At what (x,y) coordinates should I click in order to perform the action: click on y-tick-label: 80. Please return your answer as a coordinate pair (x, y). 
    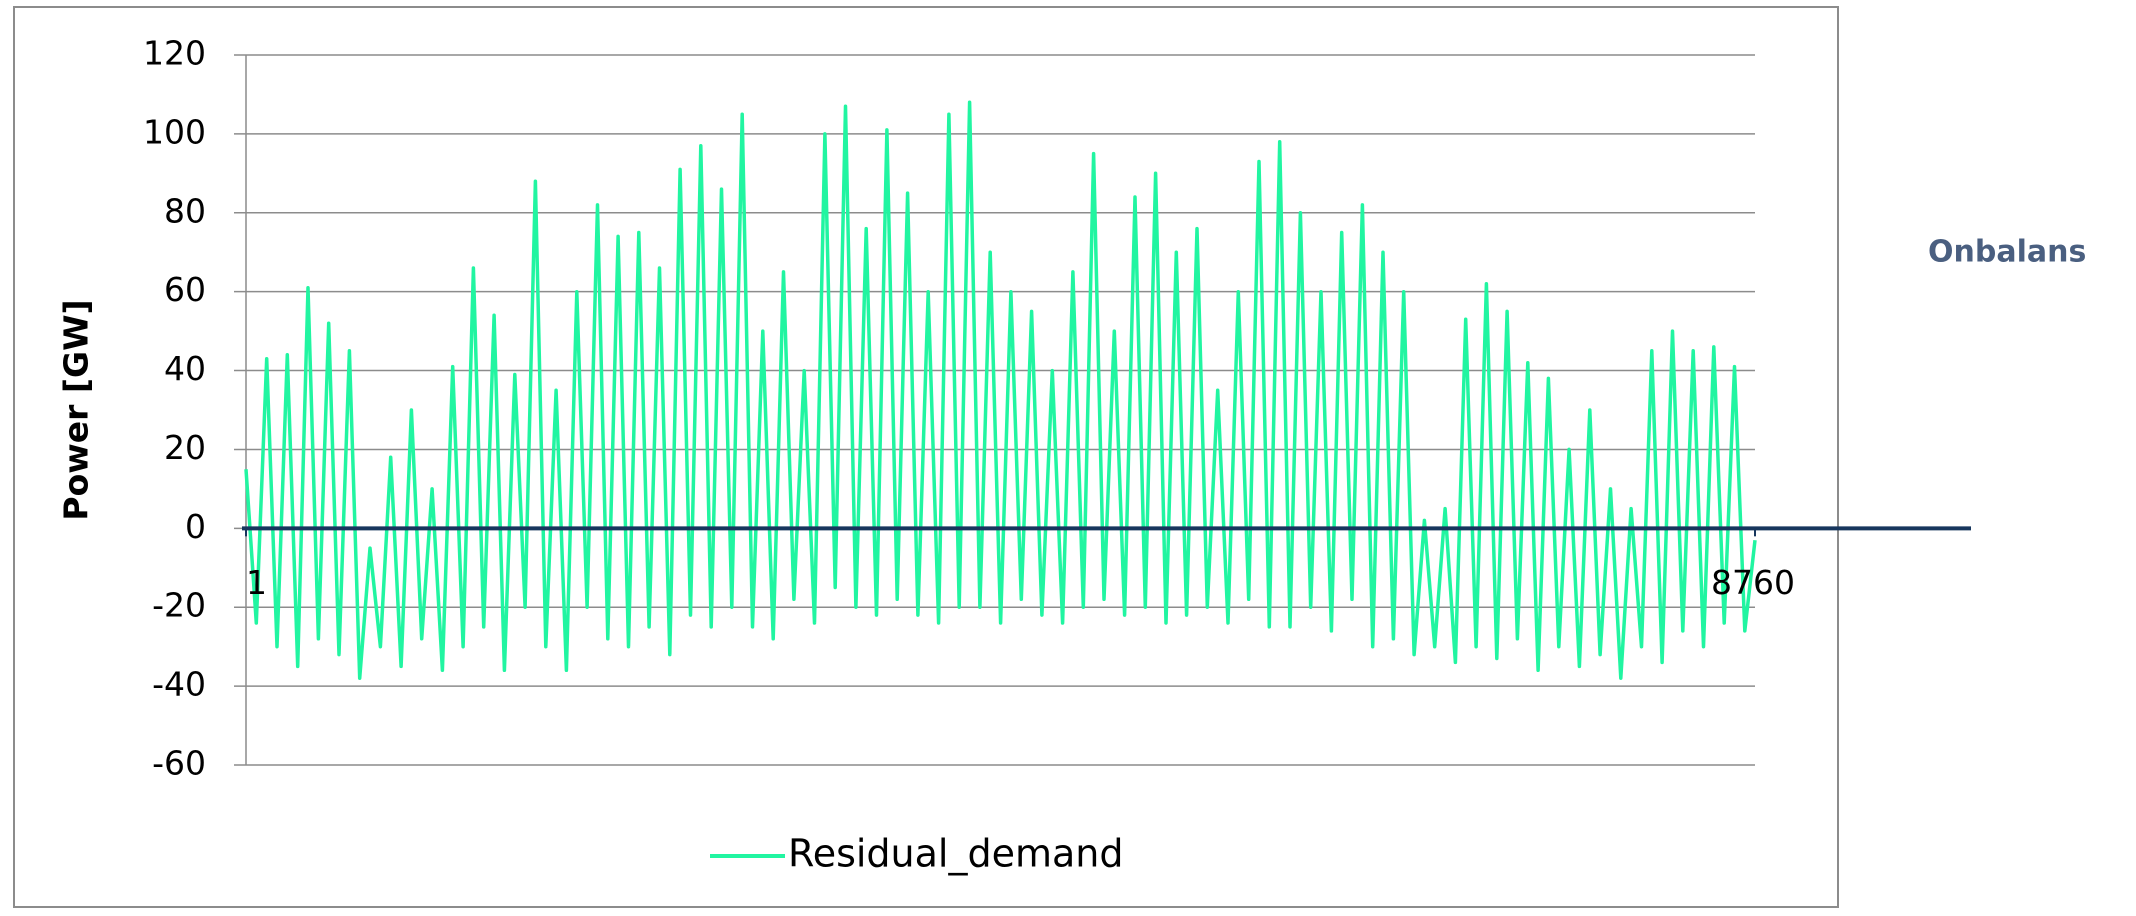
    Looking at the image, I should click on (185, 210).